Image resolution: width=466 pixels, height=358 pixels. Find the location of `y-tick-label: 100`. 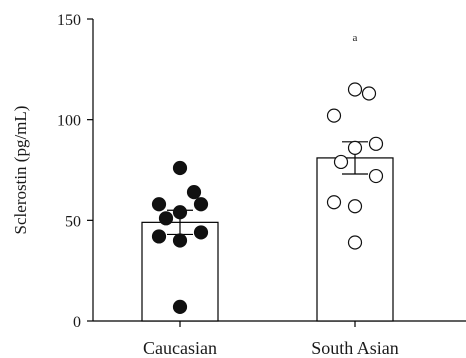

y-tick-label: 100 is located at coordinates (69, 121).